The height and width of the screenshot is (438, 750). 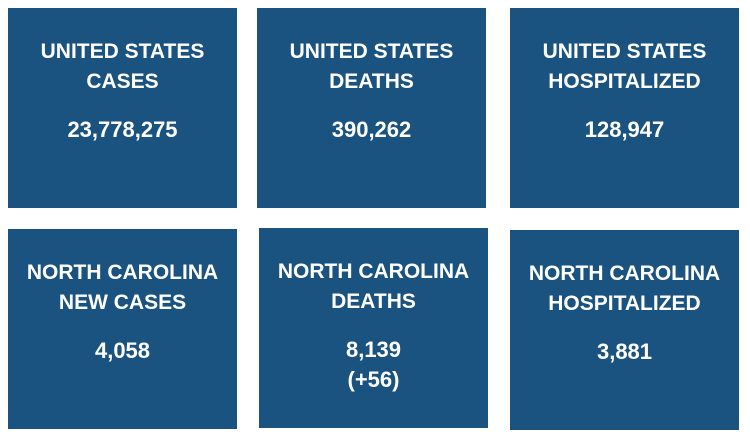 I want to click on card-title: CASES, so click(x=122, y=81).